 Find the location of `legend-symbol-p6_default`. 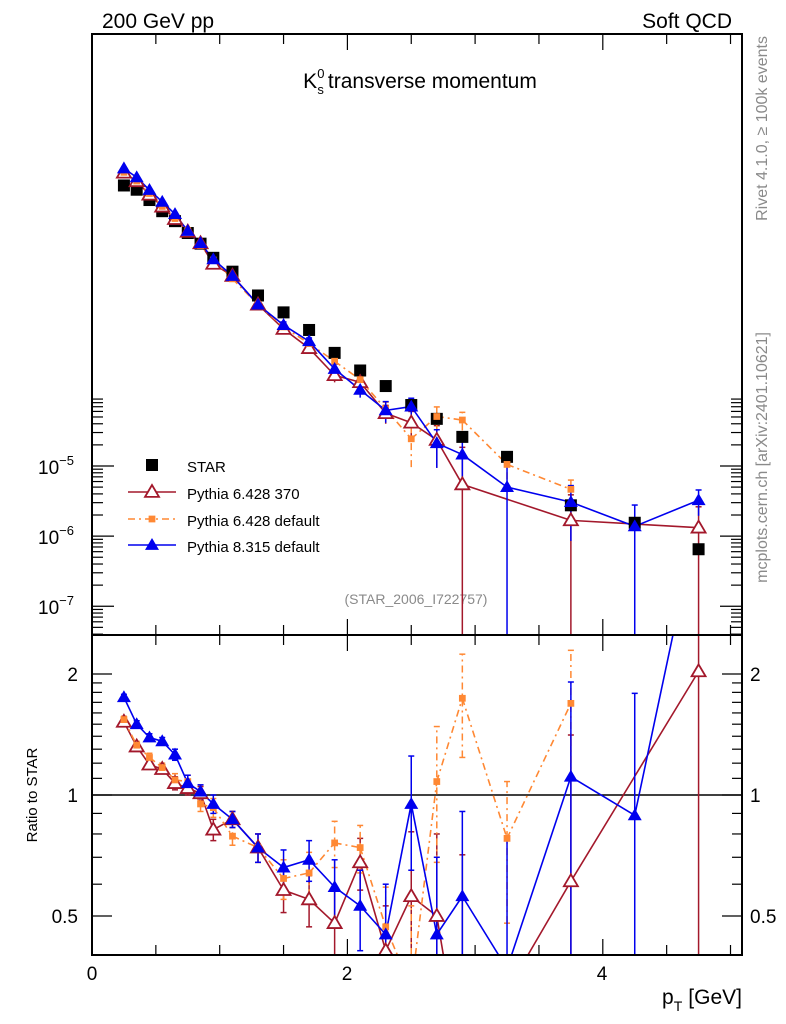

legend-symbol-p6_default is located at coordinates (152, 519).